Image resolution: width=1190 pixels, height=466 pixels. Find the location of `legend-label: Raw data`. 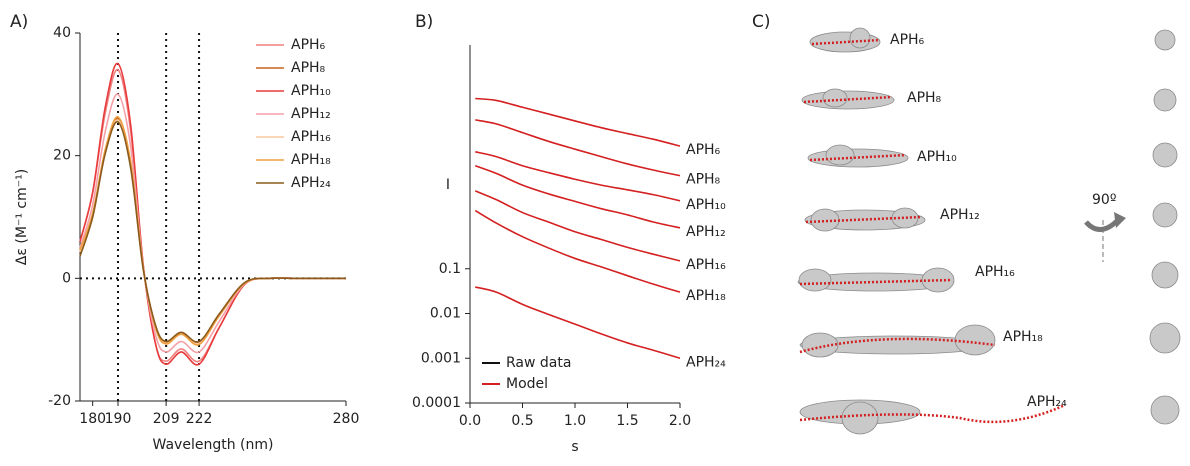

legend-label: Raw data is located at coordinates (538, 363).